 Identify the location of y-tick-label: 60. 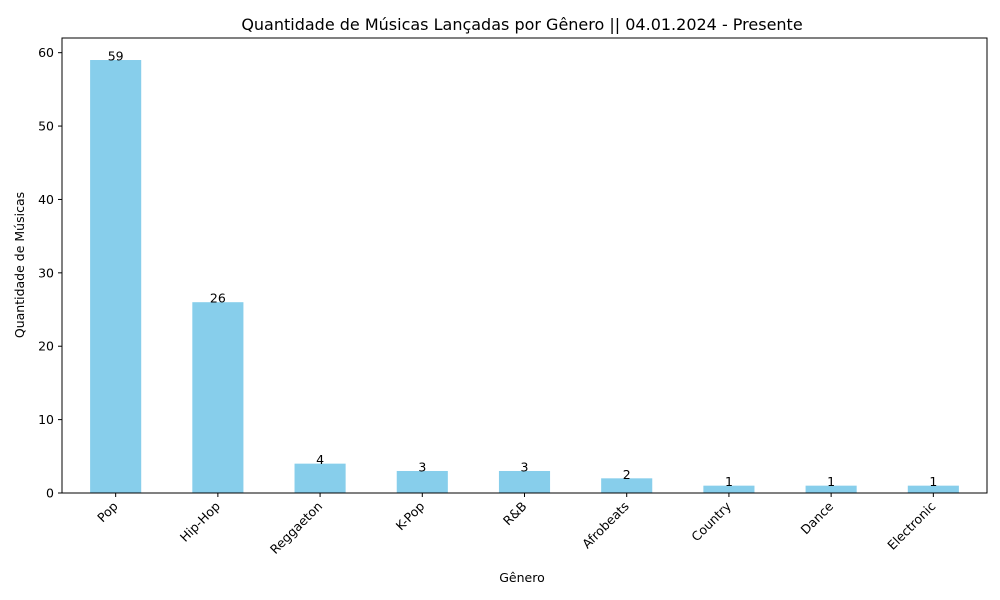
(46, 52).